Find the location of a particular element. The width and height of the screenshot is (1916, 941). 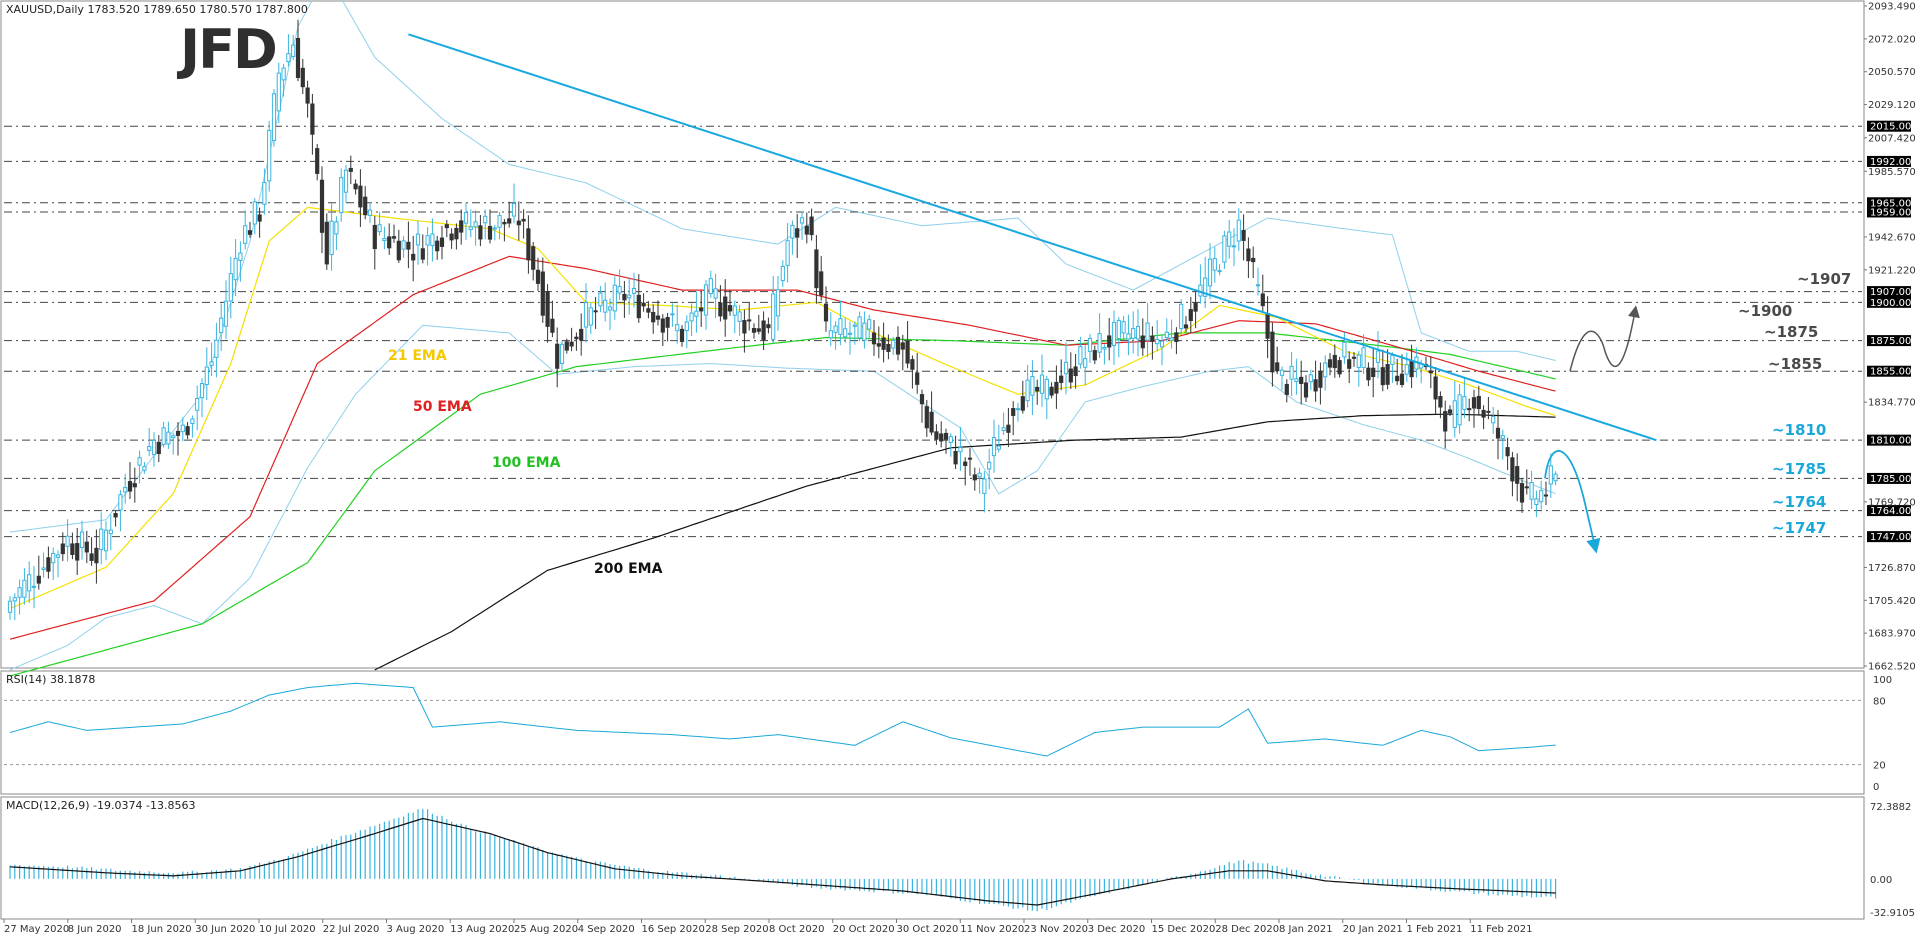

rsi-pane: 100 80 20 0 is located at coordinates (948, 734).